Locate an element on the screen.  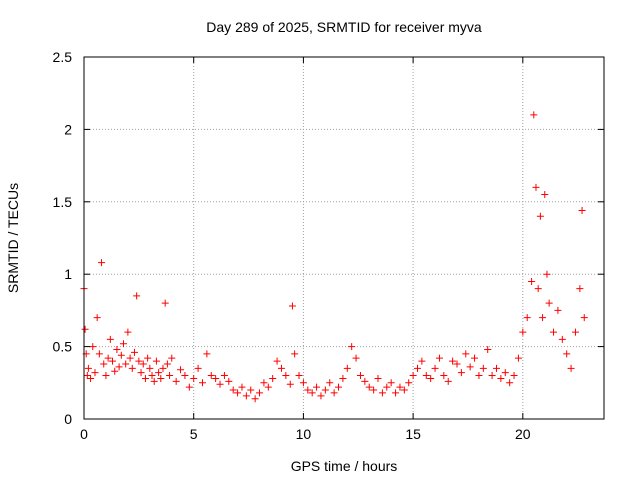
x-tick-label: 5 is located at coordinates (194, 434).